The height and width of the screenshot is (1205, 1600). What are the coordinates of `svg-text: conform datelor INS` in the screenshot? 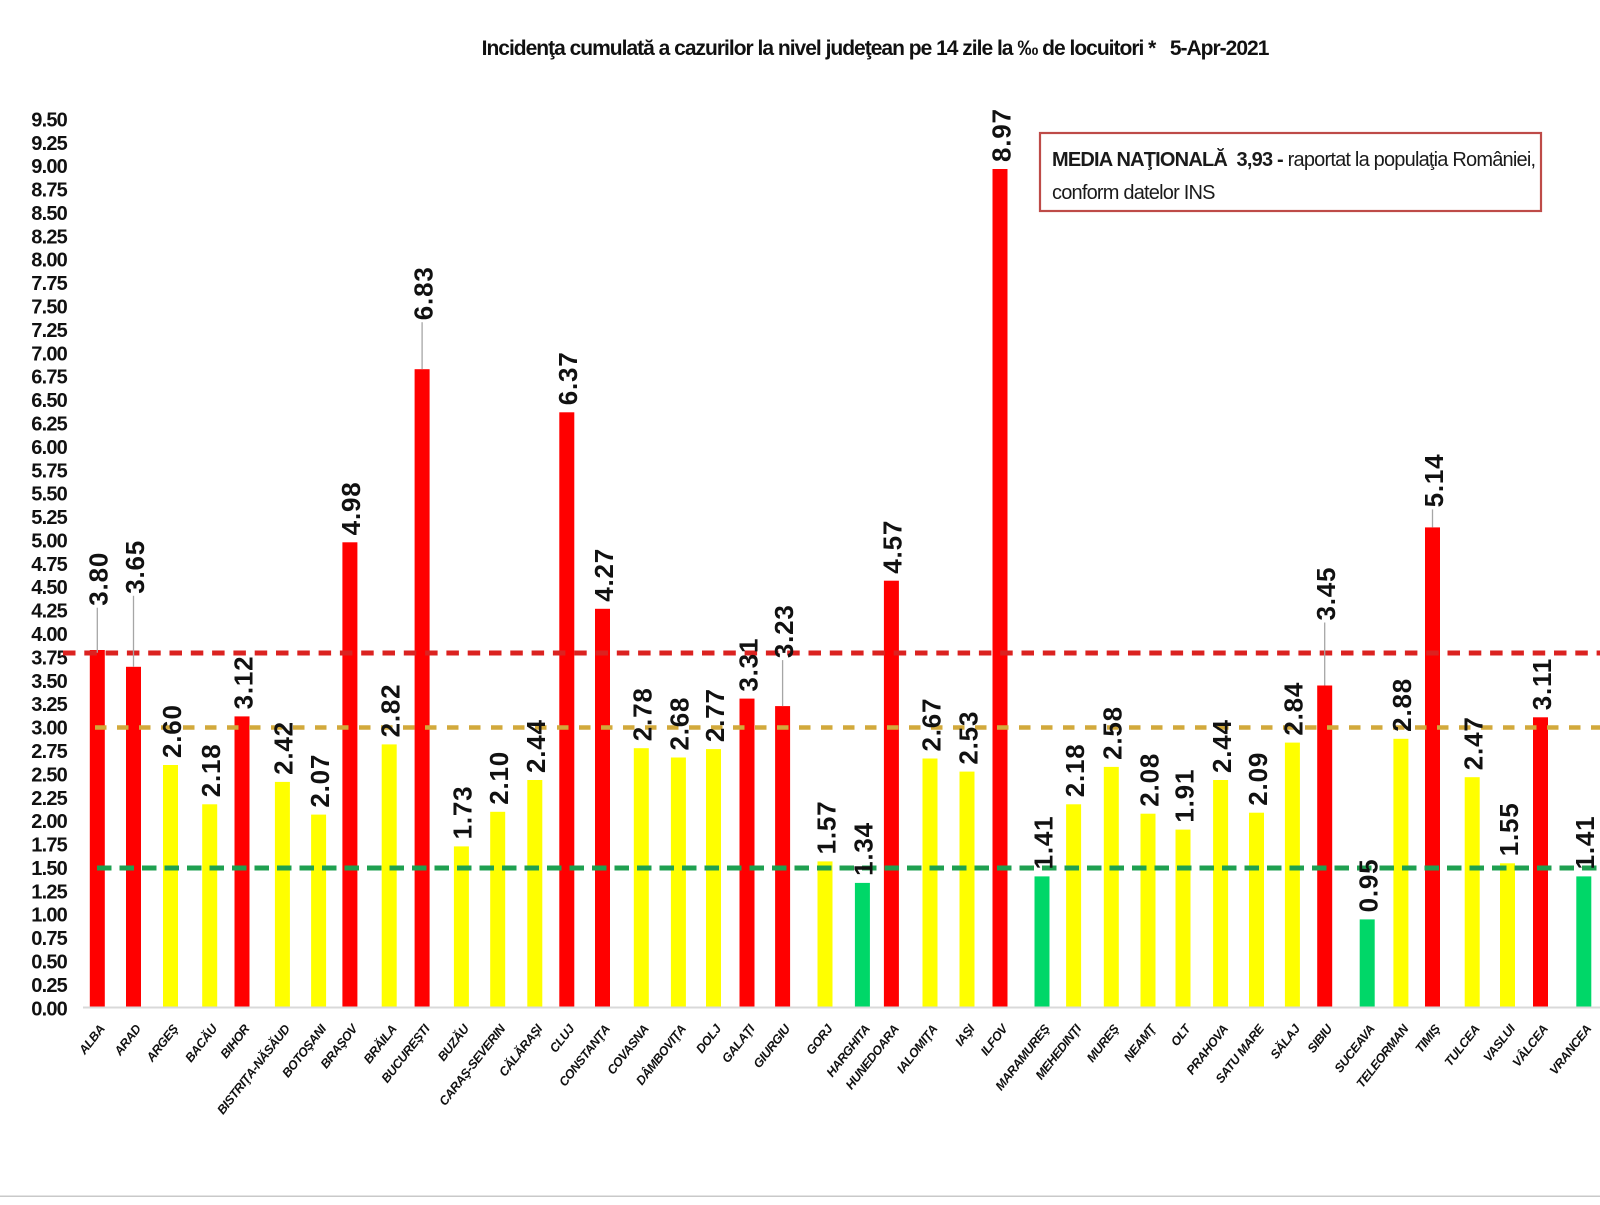 It's located at (1133, 193).